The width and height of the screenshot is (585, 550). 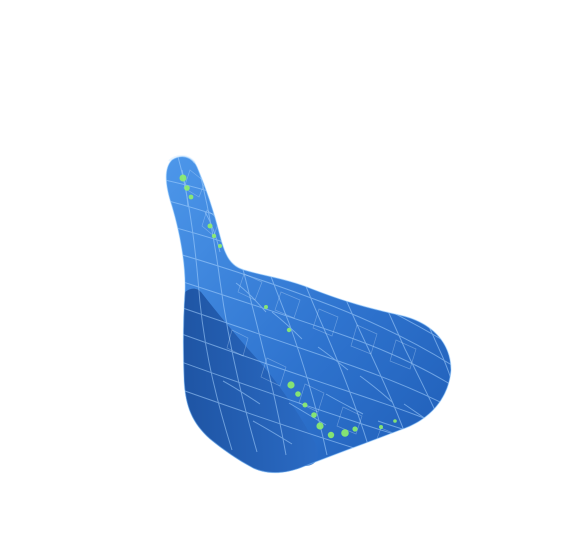 What do you see at coordinates (250, 380) in the screenshot?
I see `club-face-shadow` at bounding box center [250, 380].